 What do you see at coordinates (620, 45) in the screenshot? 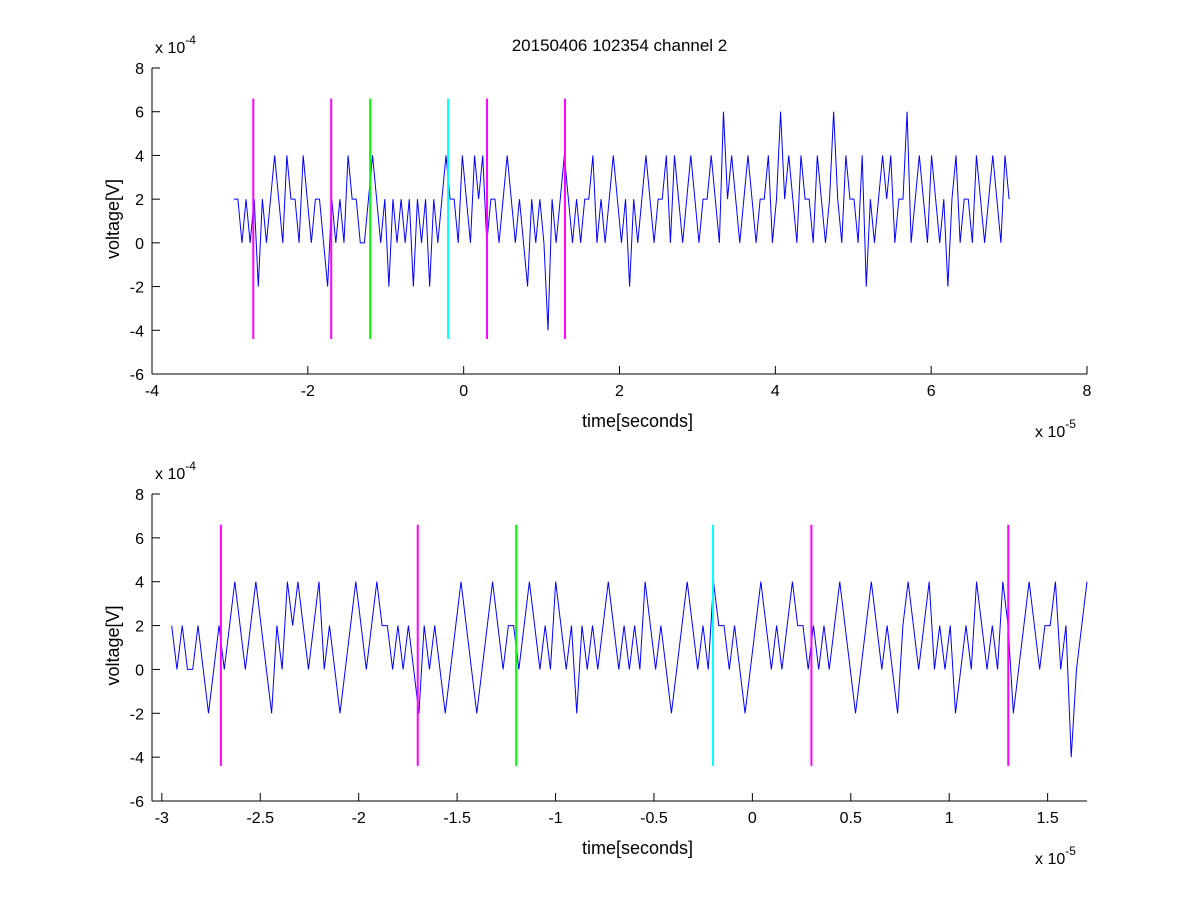
I see `chart-title: 20150406 102354 channel 2` at bounding box center [620, 45].